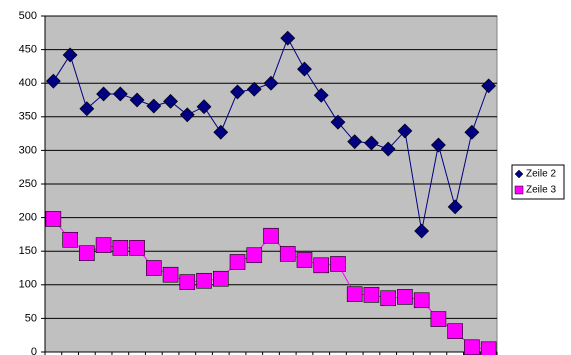  Describe the element at coordinates (28, 218) in the screenshot. I see `y-tick-label: 200` at that location.